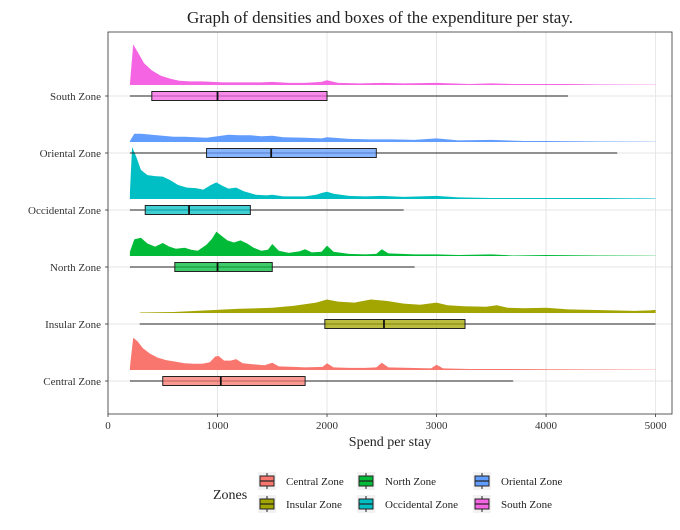 This screenshot has height=530, width=680. What do you see at coordinates (218, 426) in the screenshot?
I see `x-tick-label: 1000` at bounding box center [218, 426].